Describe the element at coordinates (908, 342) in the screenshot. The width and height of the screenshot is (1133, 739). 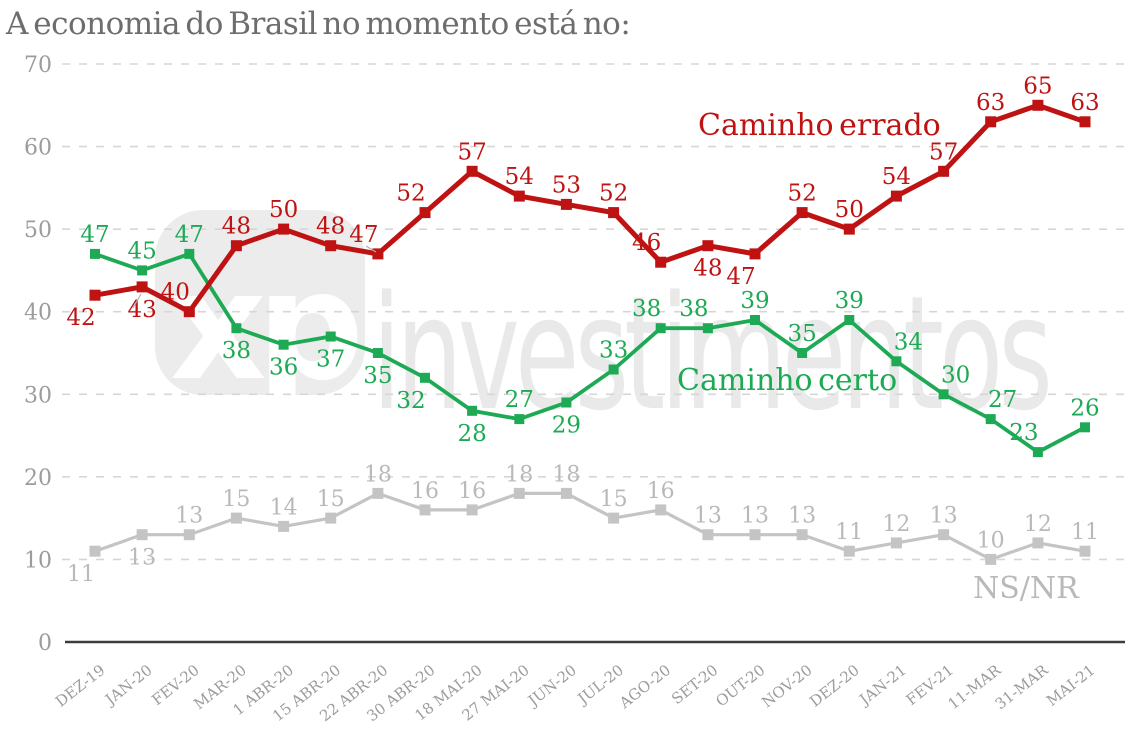
I see `data-label-caminho-certo-17: 34` at that location.